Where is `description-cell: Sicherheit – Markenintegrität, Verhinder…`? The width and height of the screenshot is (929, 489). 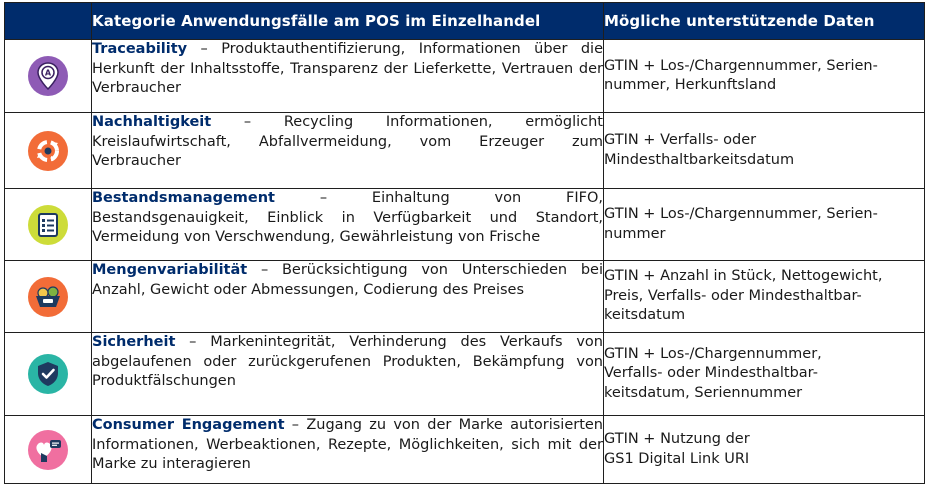
description-cell: Sicherheit – Markenintegrität, Verhinder… is located at coordinates (347, 374).